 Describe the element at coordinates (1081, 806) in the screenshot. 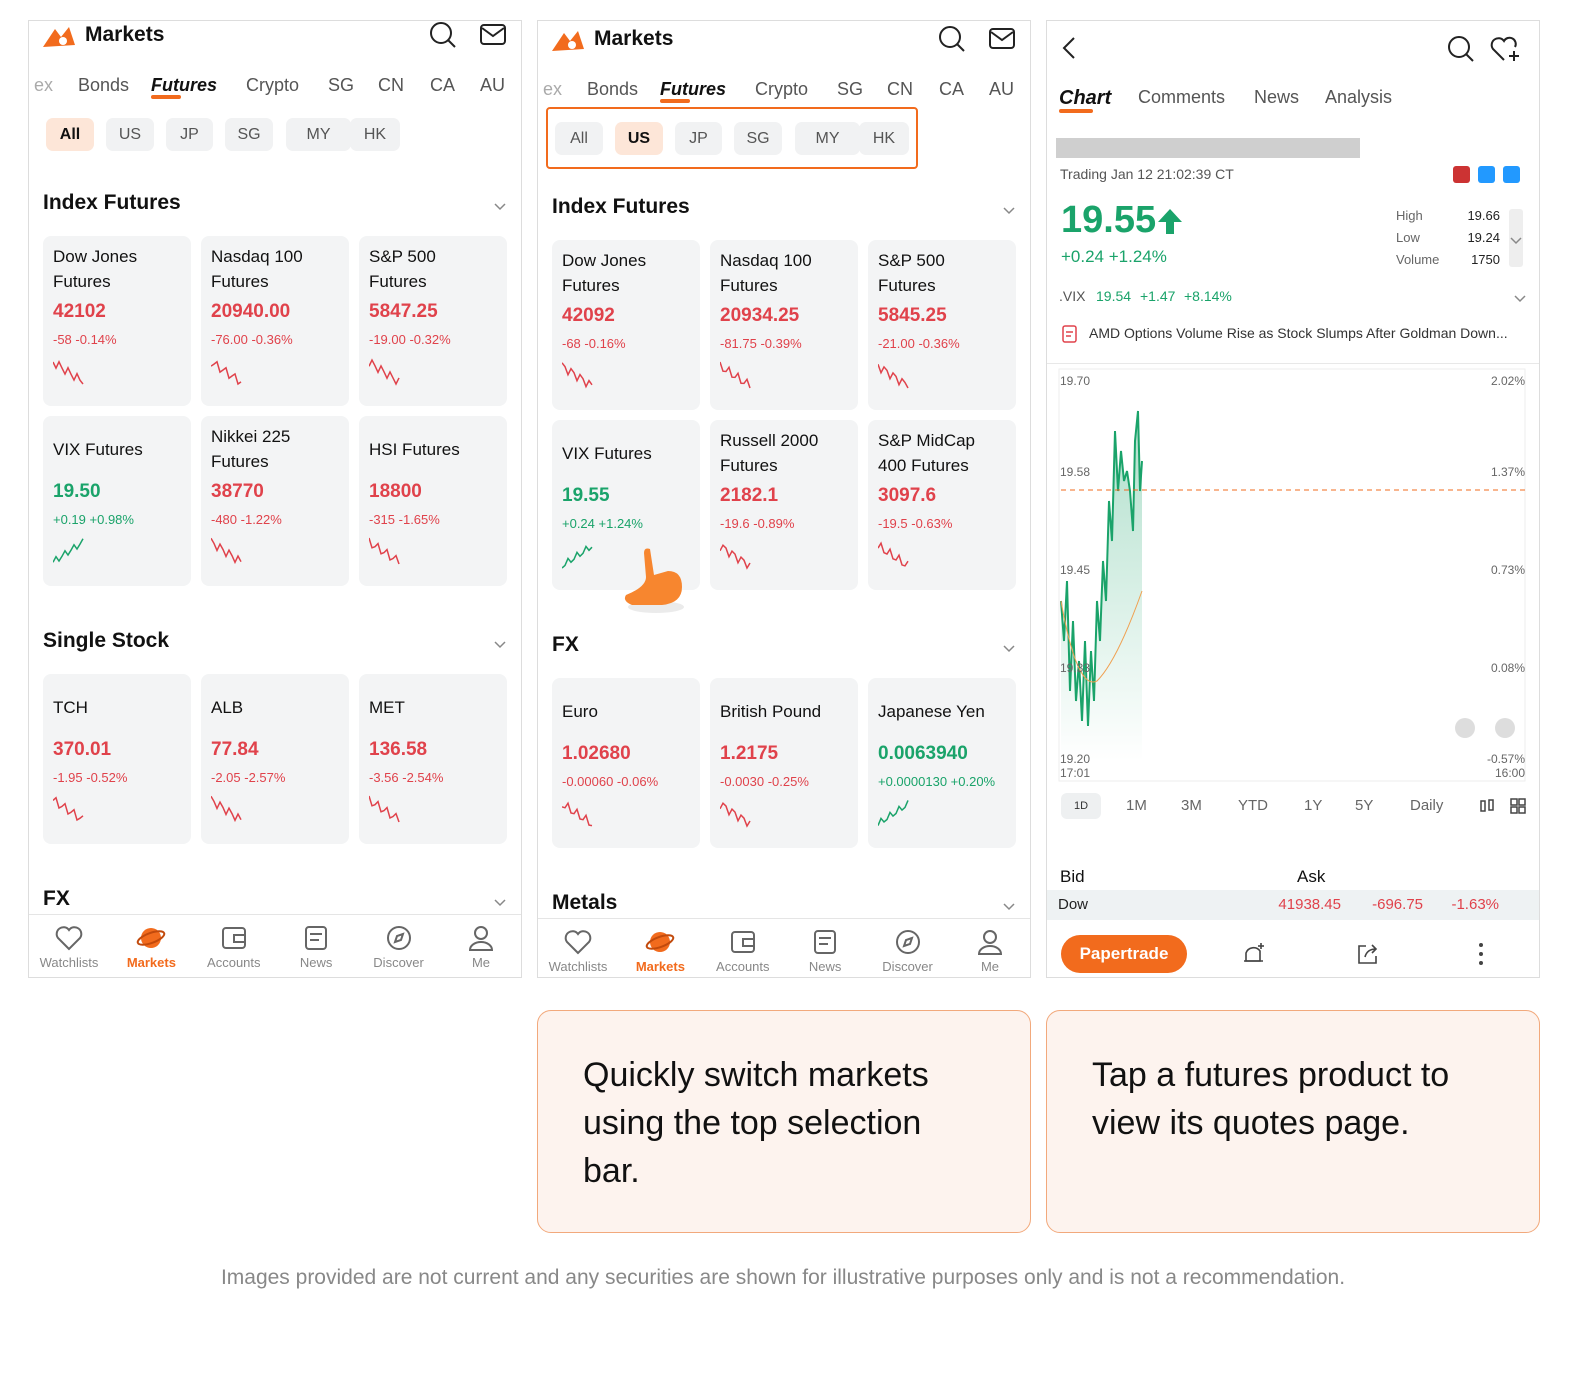

I see `period-icon: 1D` at that location.